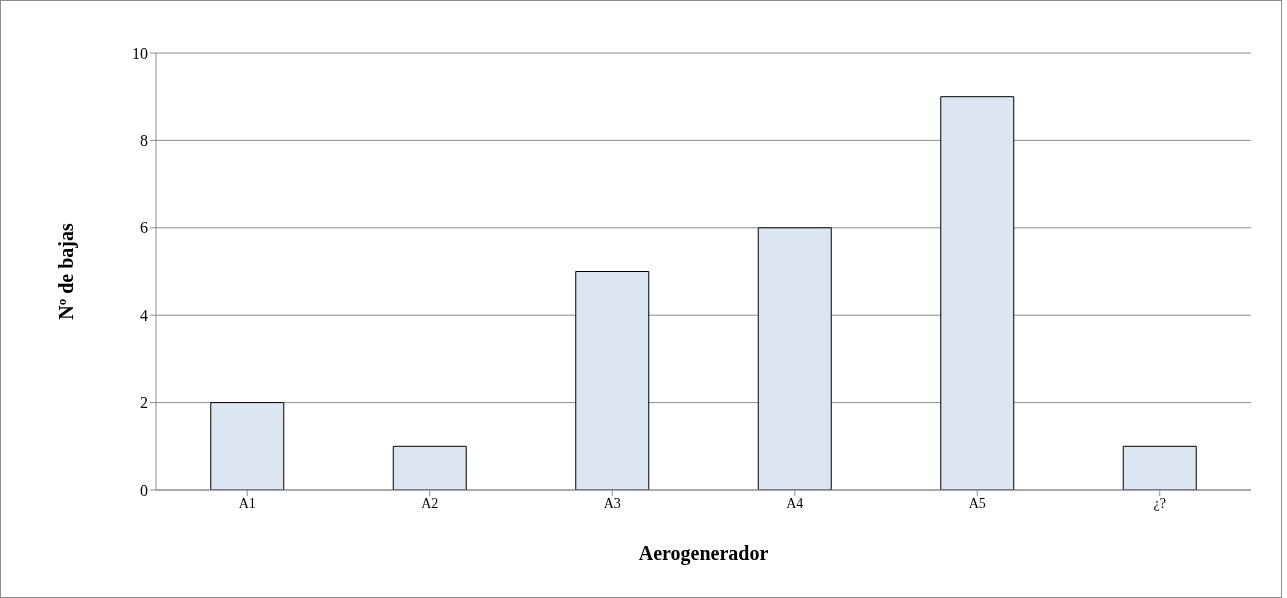 The height and width of the screenshot is (598, 1287). What do you see at coordinates (67, 271) in the screenshot?
I see `y-axis-title: Nº de bajas` at bounding box center [67, 271].